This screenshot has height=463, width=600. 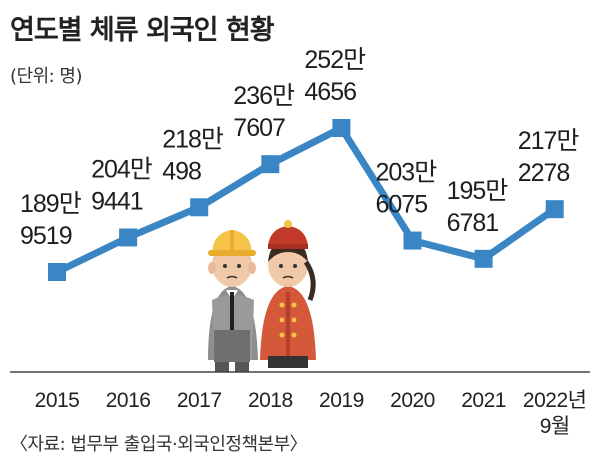 I want to click on data-label: 7607, so click(x=259, y=128).